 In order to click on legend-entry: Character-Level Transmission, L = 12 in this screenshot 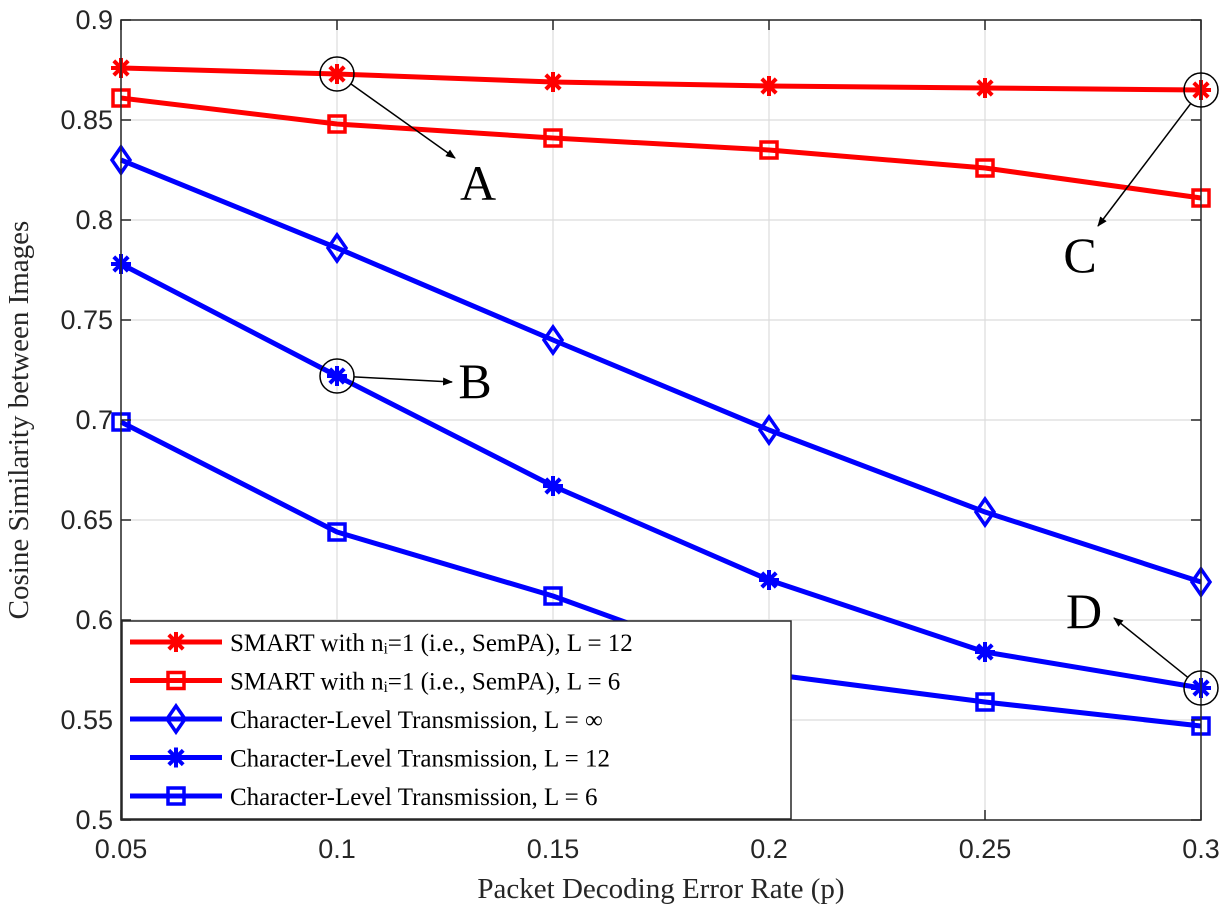, I will do `click(370, 759)`.